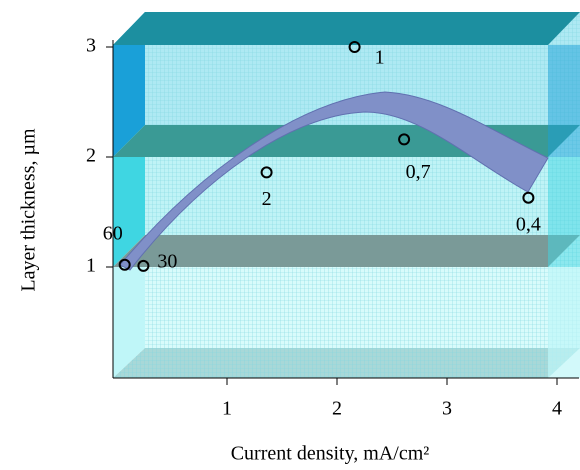 This screenshot has height=470, width=580. What do you see at coordinates (227, 409) in the screenshot?
I see `x-tick-label: 1` at bounding box center [227, 409].